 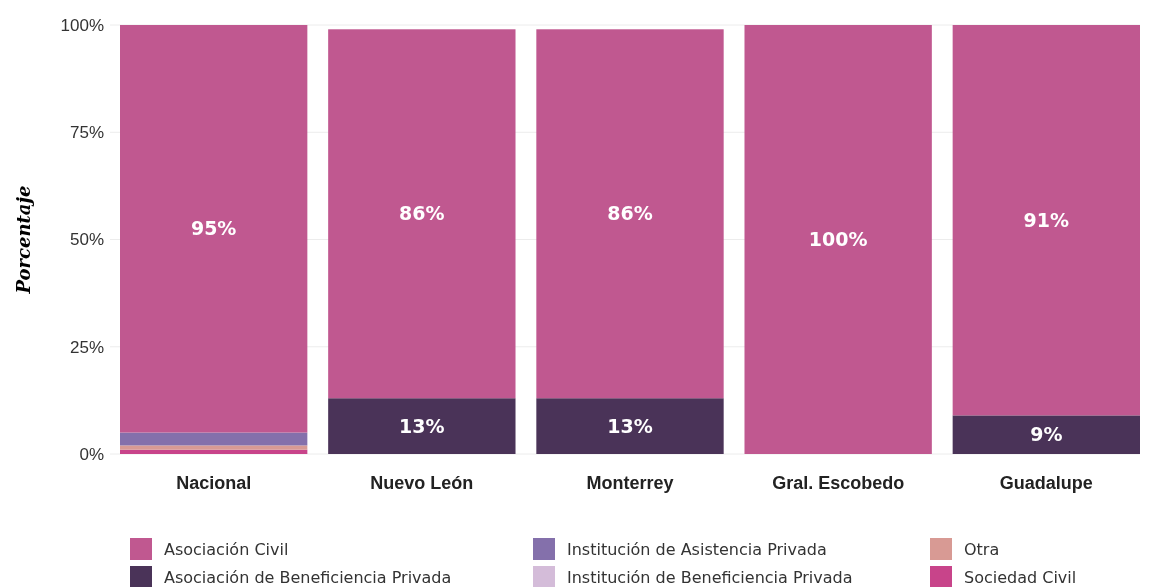 I want to click on legend-label: Asociación de Beneficiencia Privada, so click(x=308, y=577).